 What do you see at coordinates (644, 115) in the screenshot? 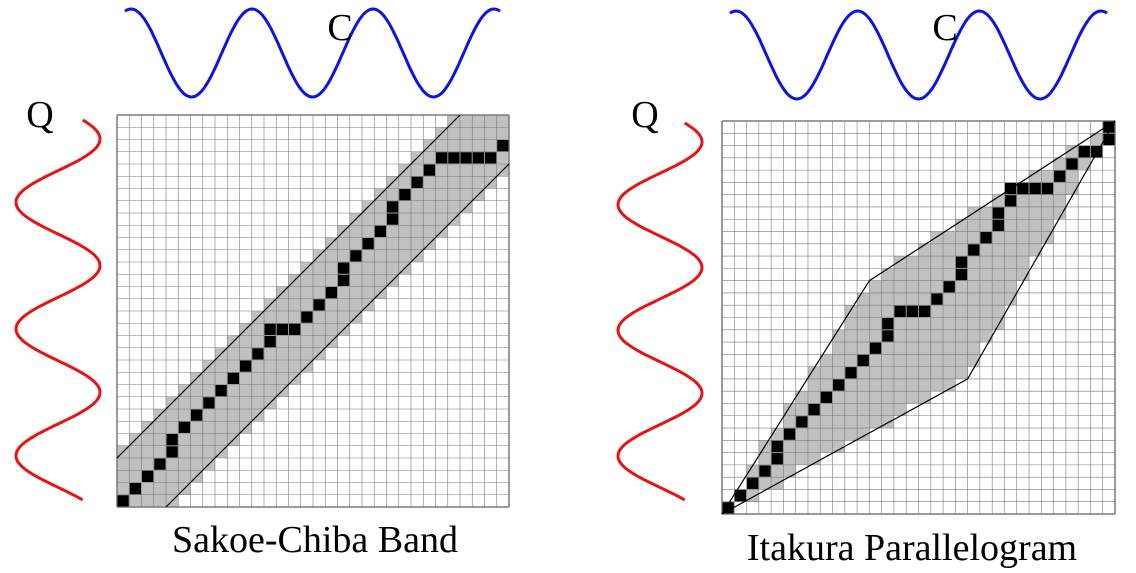
I see `series-q-label: Q` at bounding box center [644, 115].